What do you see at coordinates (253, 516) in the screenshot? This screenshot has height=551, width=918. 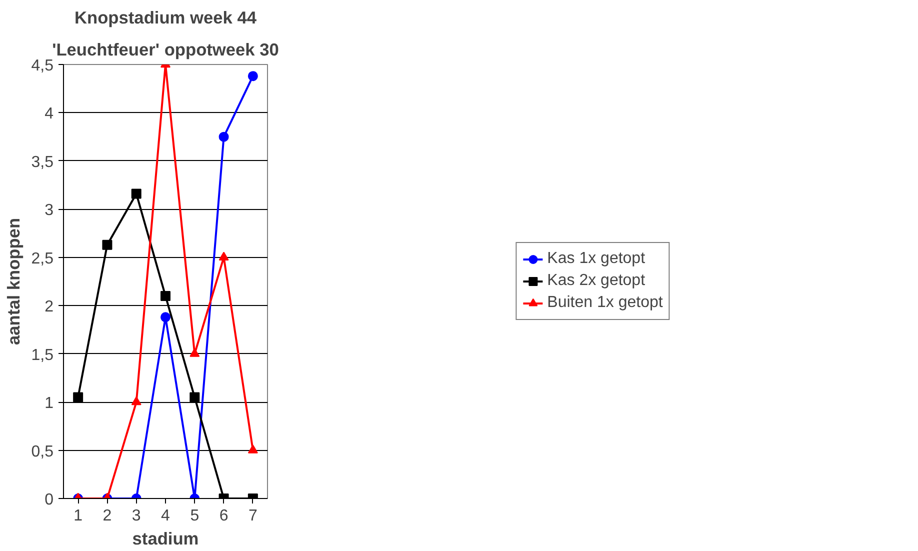 I see `x-tick-label: 7` at bounding box center [253, 516].